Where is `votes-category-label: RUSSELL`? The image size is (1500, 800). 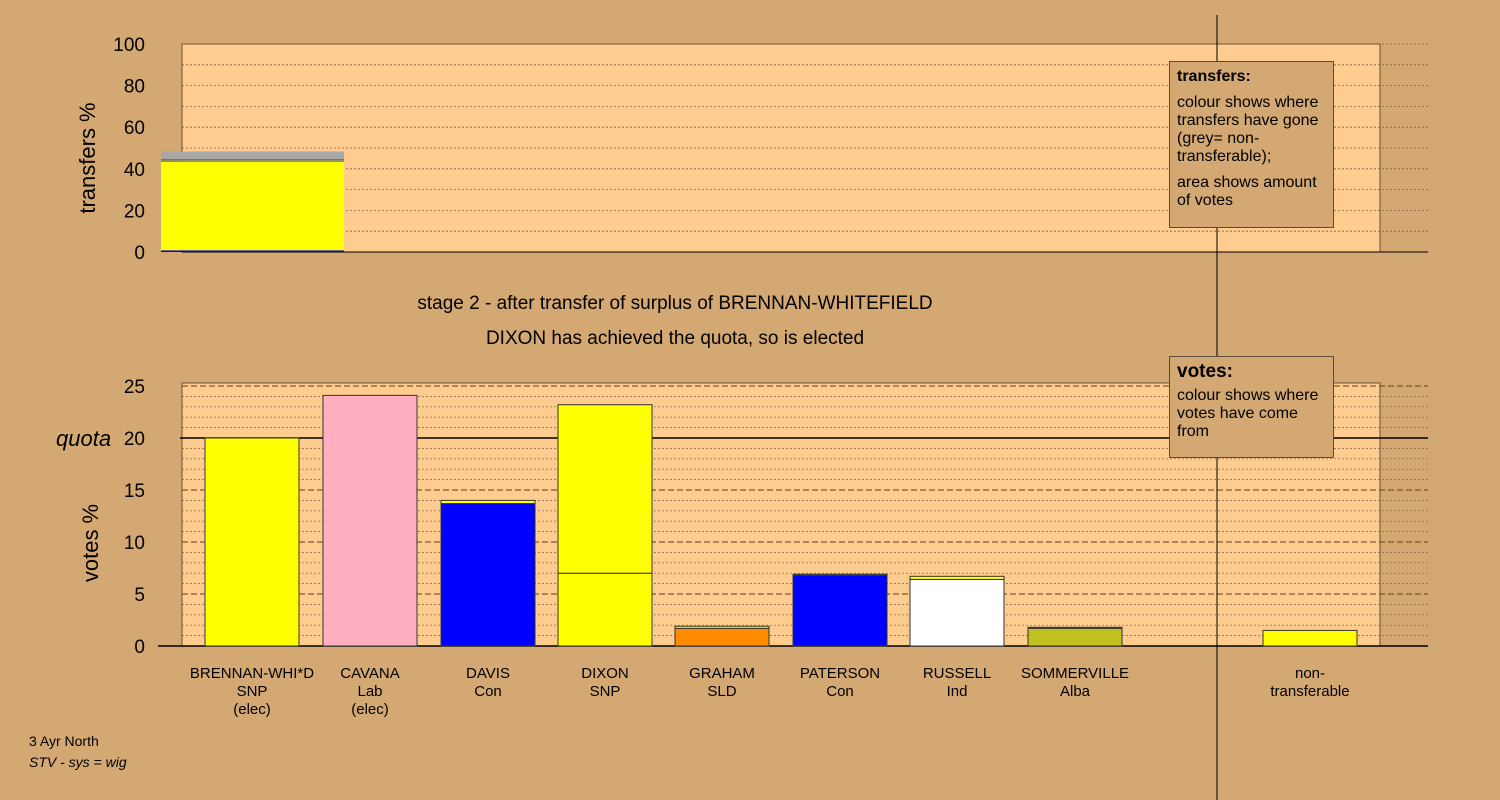 votes-category-label: RUSSELL is located at coordinates (957, 673).